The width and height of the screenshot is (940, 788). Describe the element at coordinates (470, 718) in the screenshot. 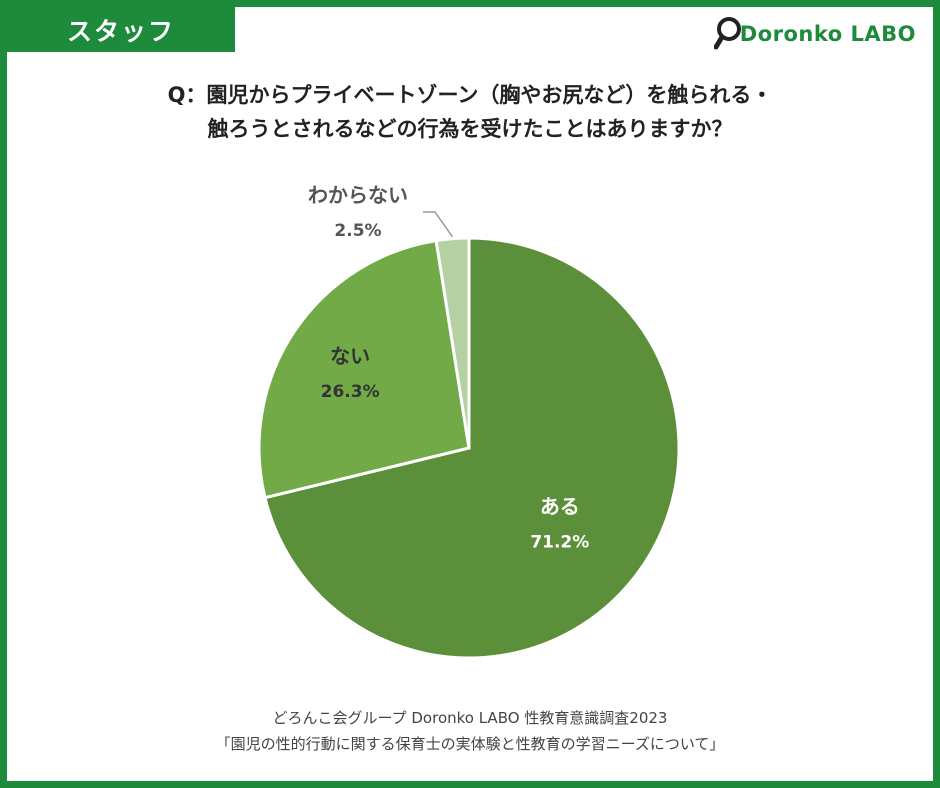

I see `footer-line-1: どろんこ会グループ Doronko LABO 性教育意識調査2023` at that location.